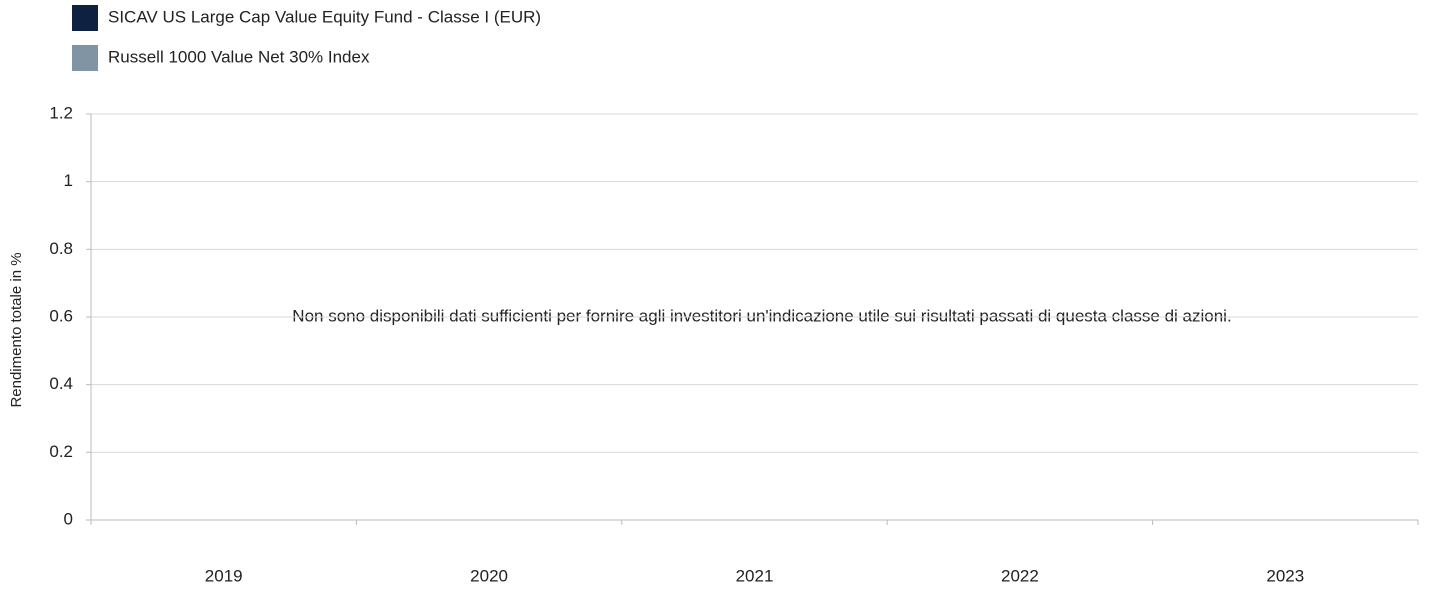 This screenshot has width=1429, height=589. Describe the element at coordinates (224, 575) in the screenshot. I see `x-tick-label: 2019` at that location.